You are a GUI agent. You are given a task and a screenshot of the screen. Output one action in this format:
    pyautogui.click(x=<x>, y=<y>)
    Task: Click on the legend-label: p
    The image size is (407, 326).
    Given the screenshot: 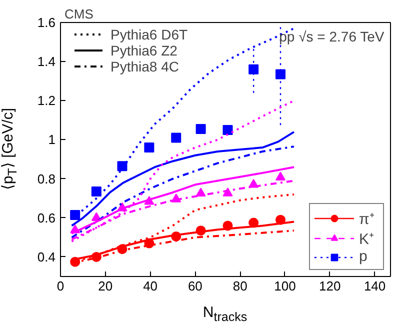 What is the action you would take?
    pyautogui.click(x=363, y=256)
    